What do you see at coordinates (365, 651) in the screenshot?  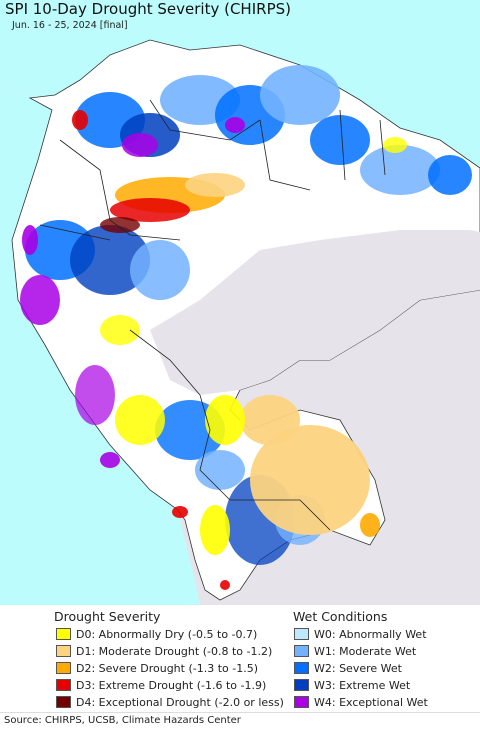 I see `legend-label-w1: W1: Moderate Wet` at bounding box center [365, 651].